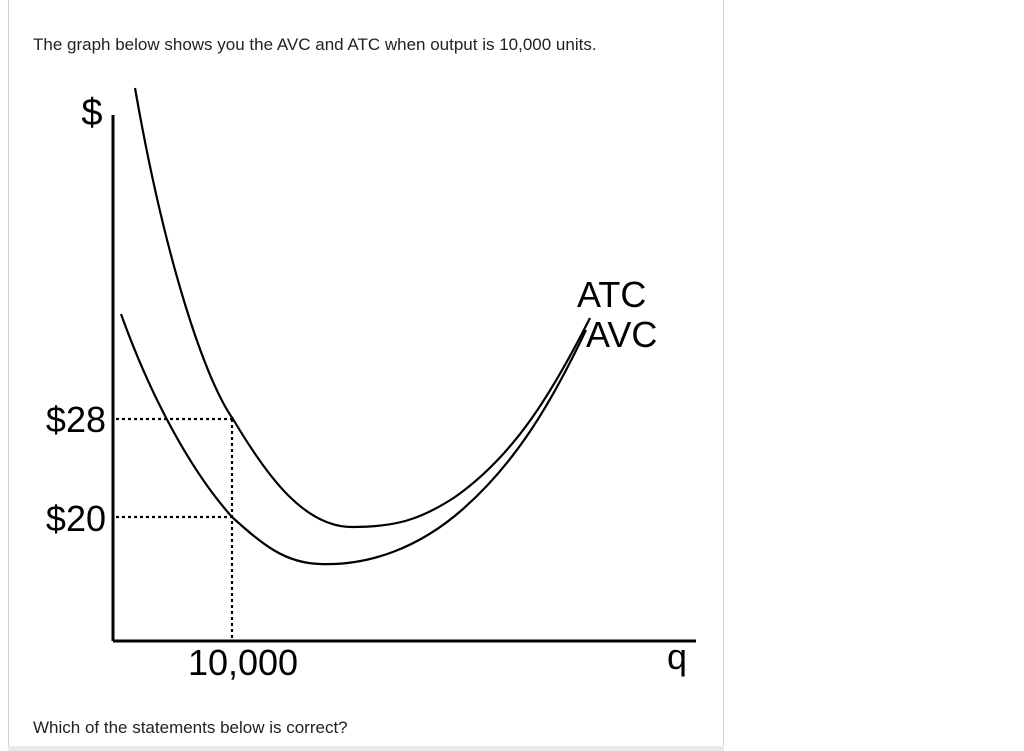 The width and height of the screenshot is (1024, 751). Describe the element at coordinates (76, 518) in the screenshot. I see `y-tick-label-20: $20` at that location.